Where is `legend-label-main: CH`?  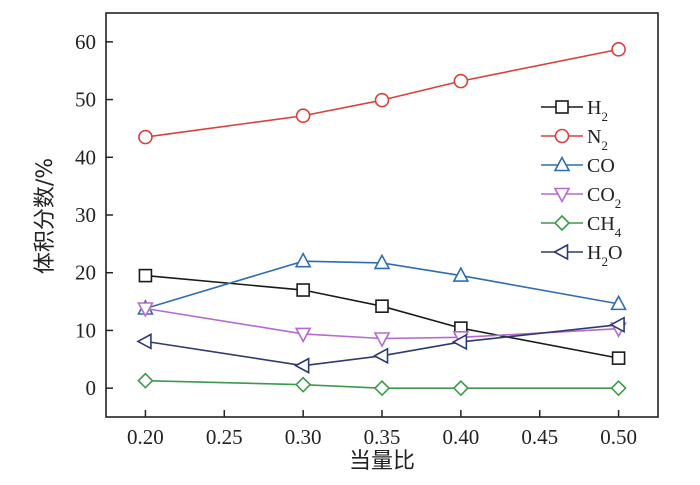
legend-label-main: CH is located at coordinates (601, 224).